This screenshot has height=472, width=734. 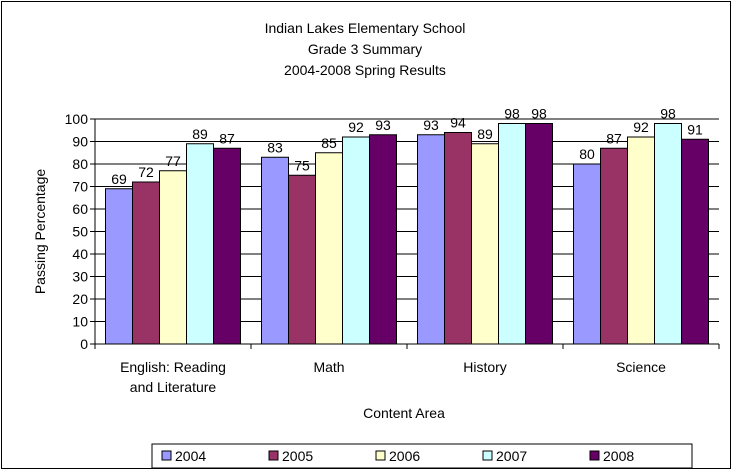 What do you see at coordinates (594, 455) in the screenshot?
I see `legend-swatch-2008` at bounding box center [594, 455].